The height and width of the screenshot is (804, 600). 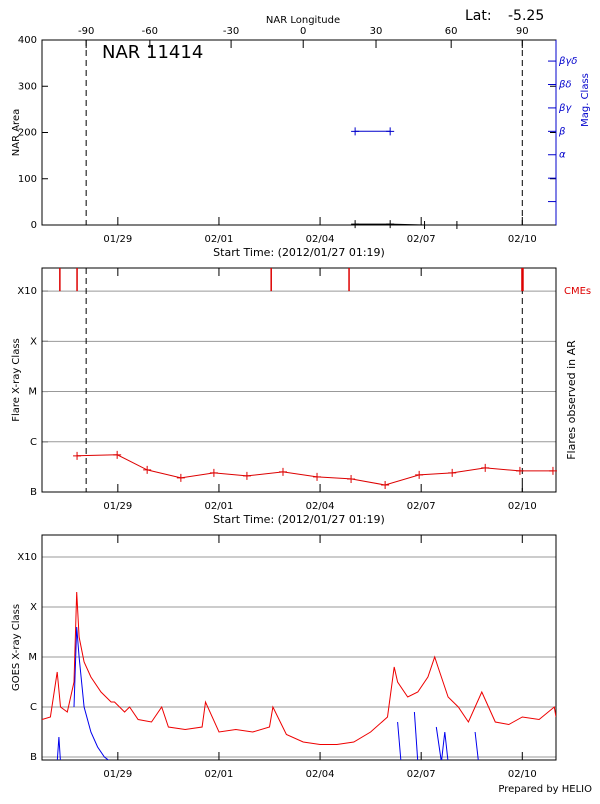 I want to click on top-tick-label: 90, so click(x=522, y=31).